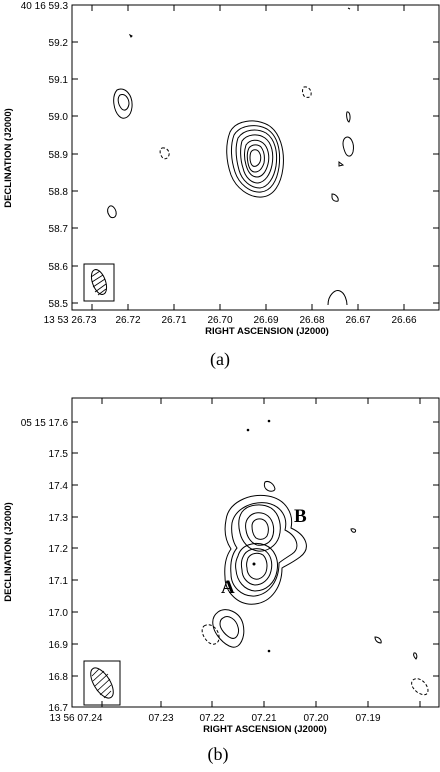 The width and height of the screenshot is (440, 772). Describe the element at coordinates (59, 117) in the screenshot. I see `y-tick-label: 59.0` at that location.